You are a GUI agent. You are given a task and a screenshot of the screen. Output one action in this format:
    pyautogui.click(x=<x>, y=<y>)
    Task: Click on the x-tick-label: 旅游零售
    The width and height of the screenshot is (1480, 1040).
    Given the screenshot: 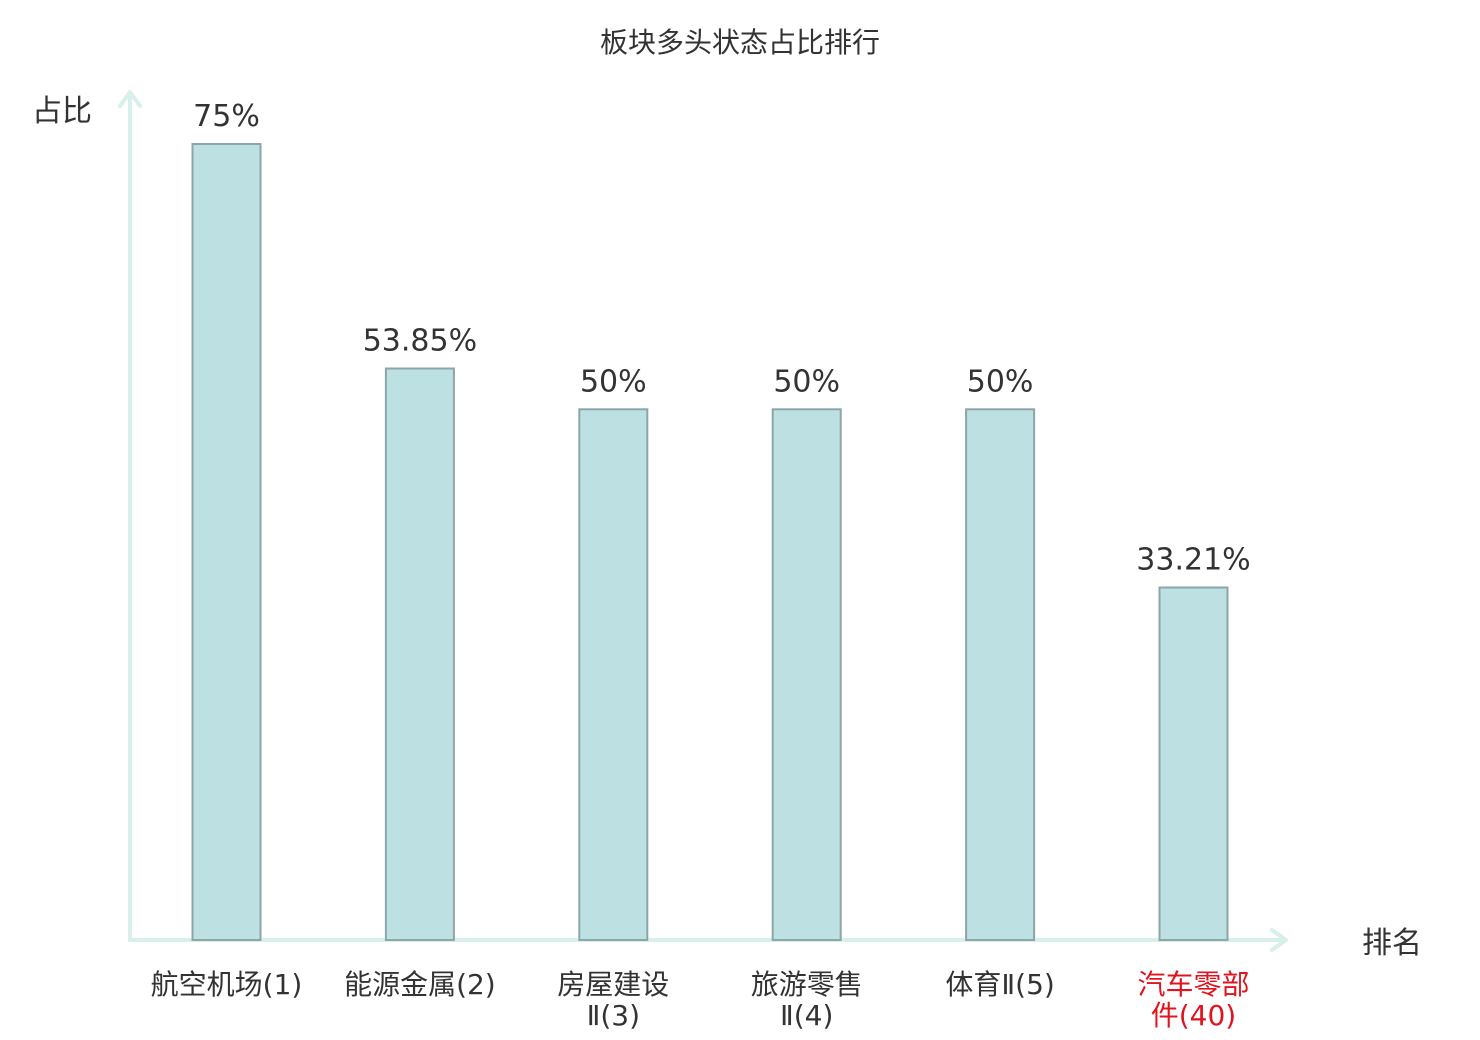 What is the action you would take?
    pyautogui.click(x=807, y=984)
    